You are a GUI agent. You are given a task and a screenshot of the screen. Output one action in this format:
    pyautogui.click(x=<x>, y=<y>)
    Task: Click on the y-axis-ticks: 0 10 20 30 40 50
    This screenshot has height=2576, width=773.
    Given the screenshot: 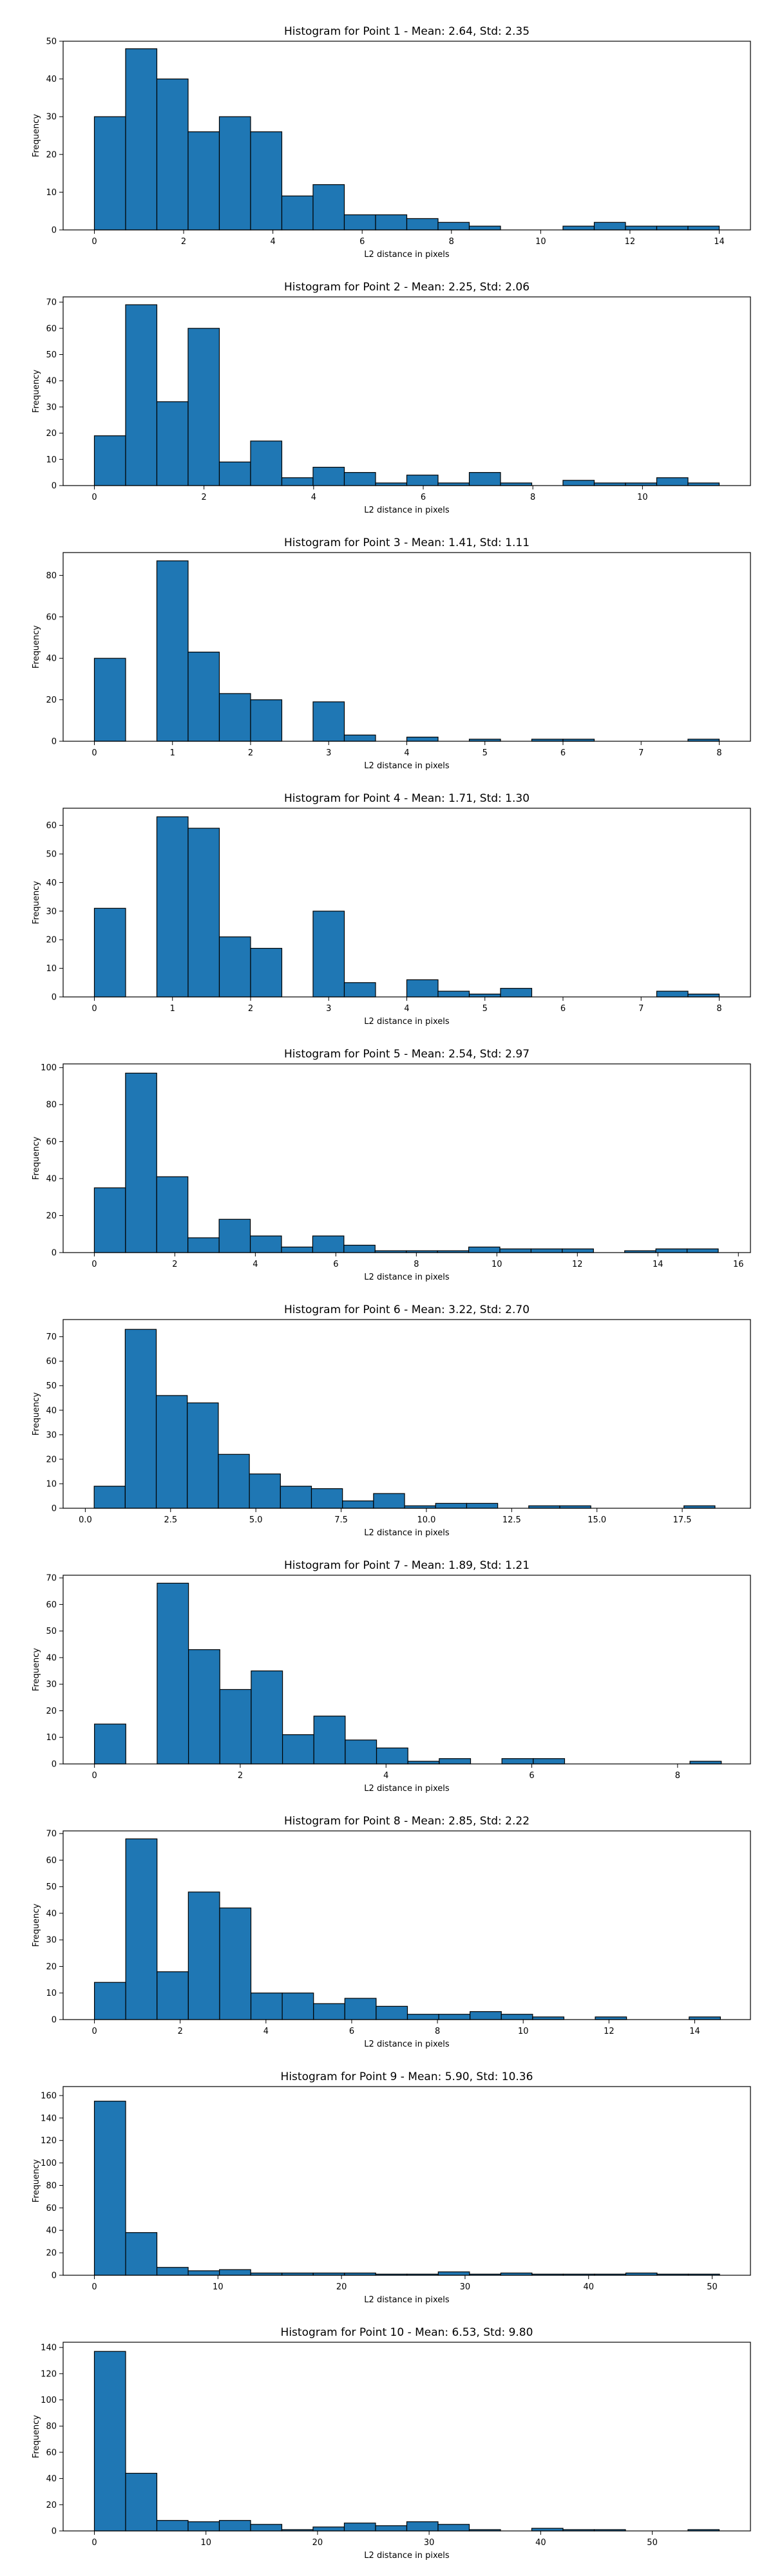 What is the action you would take?
    pyautogui.click(x=54, y=136)
    